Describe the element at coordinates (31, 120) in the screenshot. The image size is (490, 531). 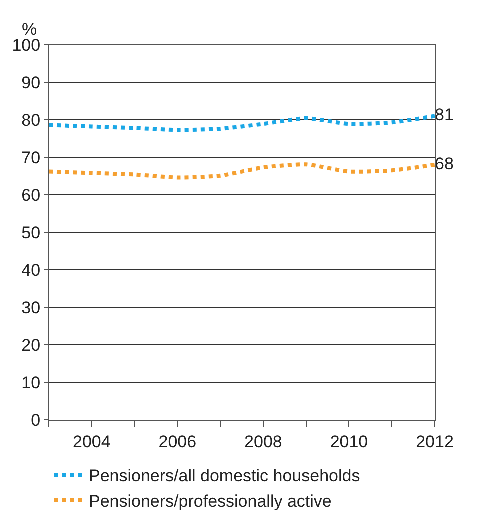
I see `y-tick-label: 80` at that location.